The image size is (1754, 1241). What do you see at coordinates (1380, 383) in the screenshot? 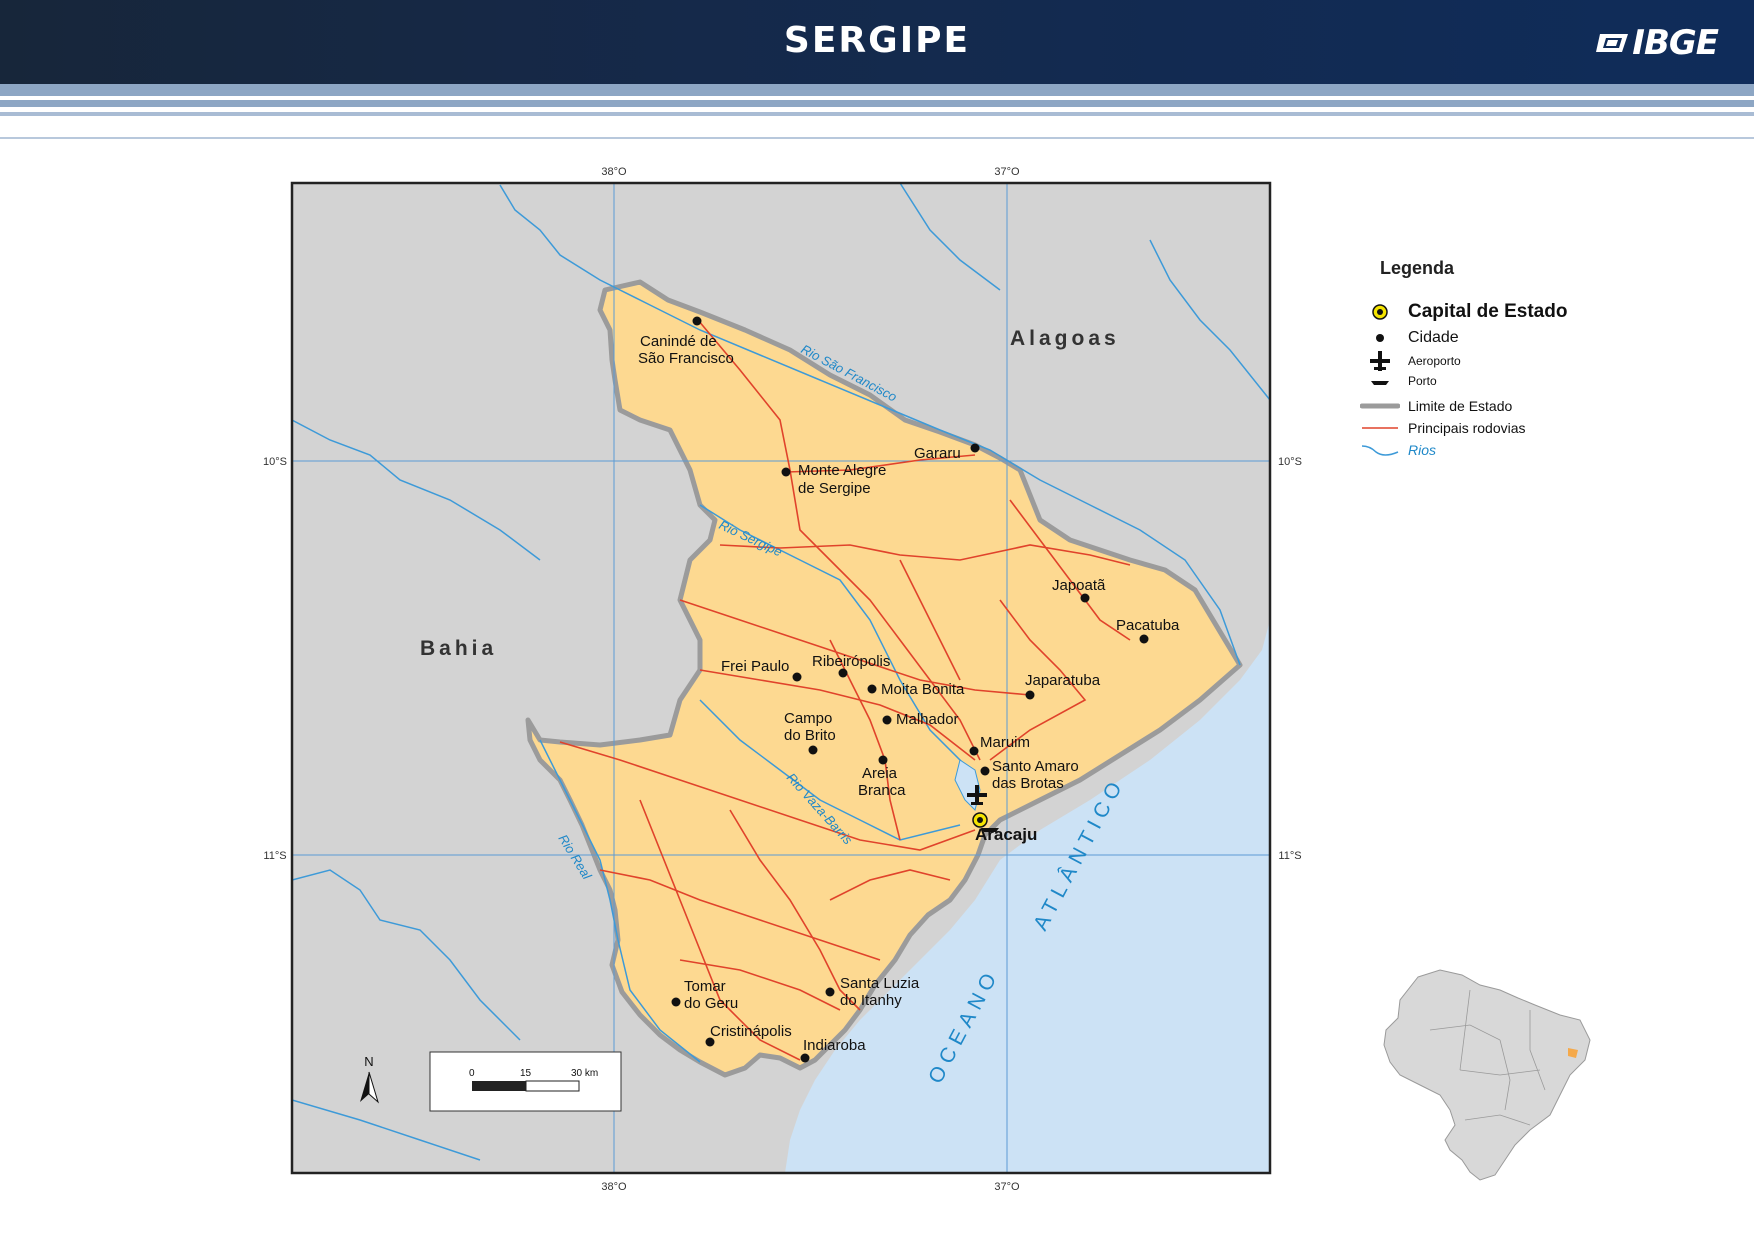
I see `port-icon` at bounding box center [1380, 383].